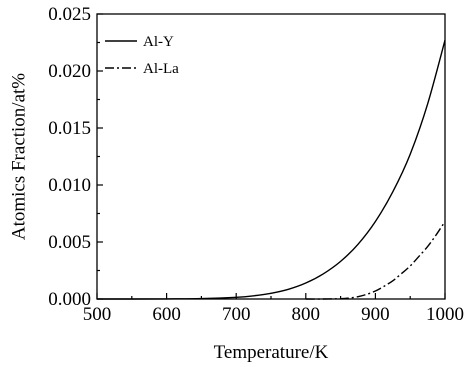  I want to click on y-axis-ticks: 0.000 0.005 0.010 0.015 0.020 0.025, so click(75, 157).